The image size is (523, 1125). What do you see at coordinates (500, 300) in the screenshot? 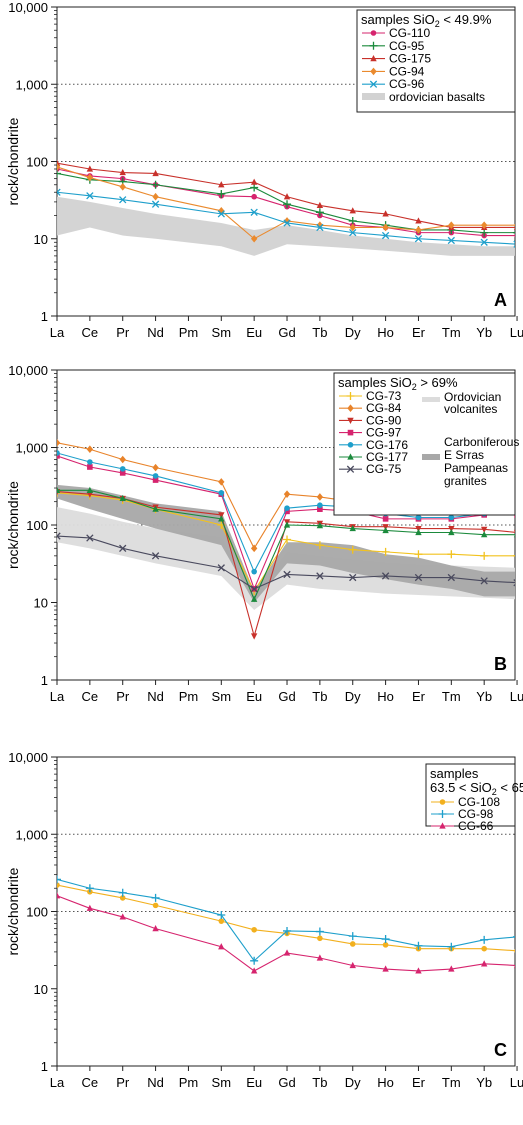
I see `panel-letter: A` at bounding box center [500, 300].